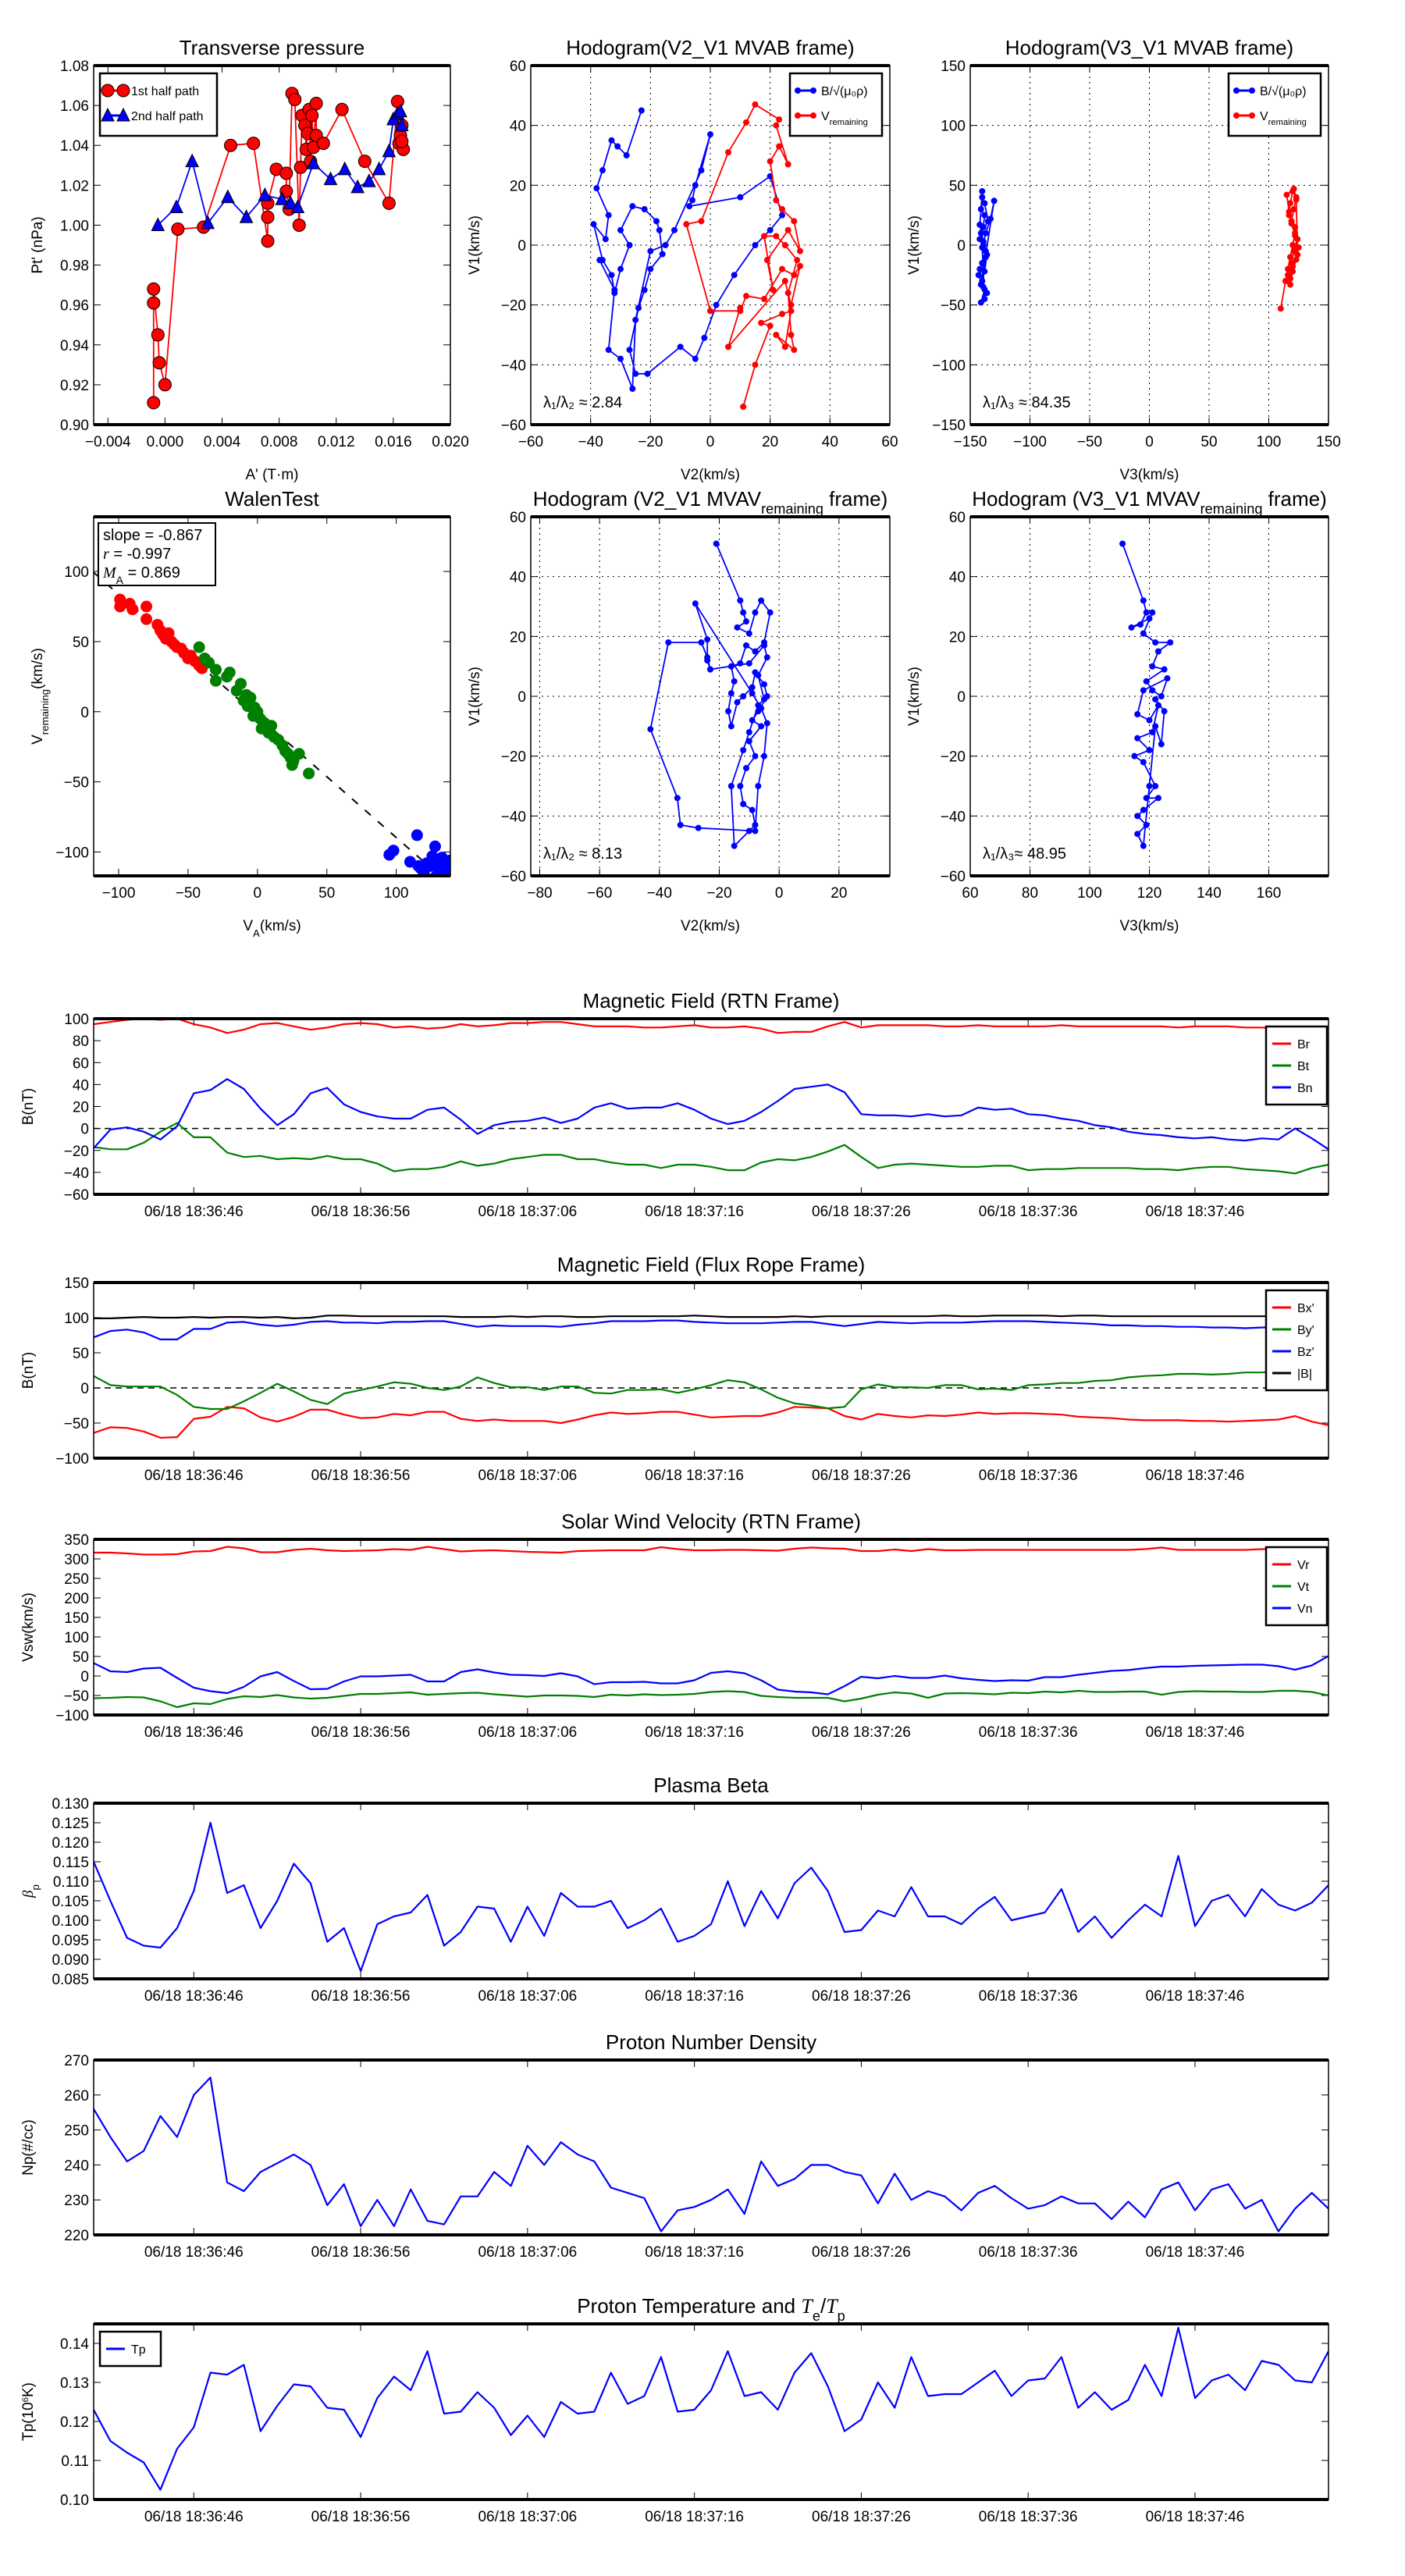  Describe the element at coordinates (518, 186) in the screenshot. I see `y-tick-label: 20` at that location.